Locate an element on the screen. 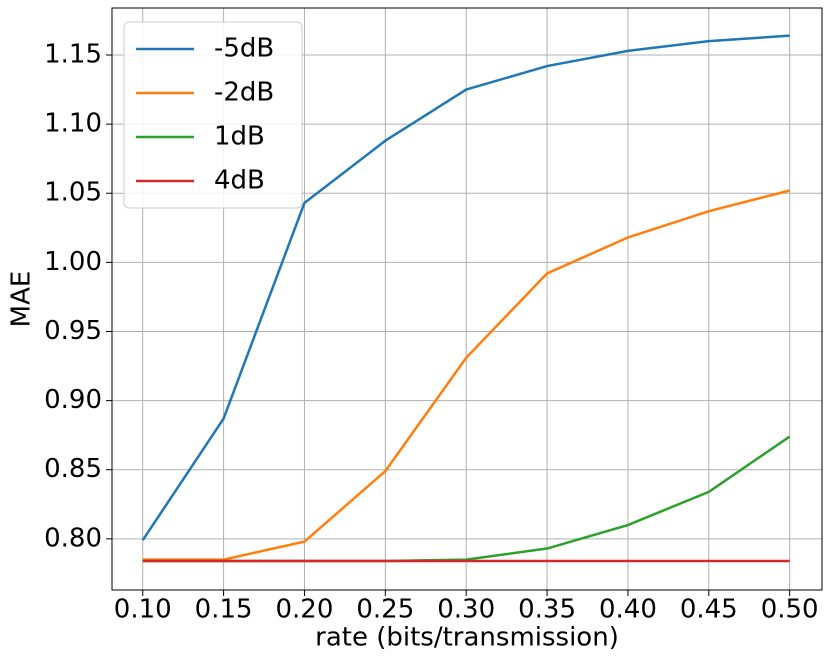 This screenshot has height=663, width=830. y-tick-label: 0.80 is located at coordinates (73, 538).